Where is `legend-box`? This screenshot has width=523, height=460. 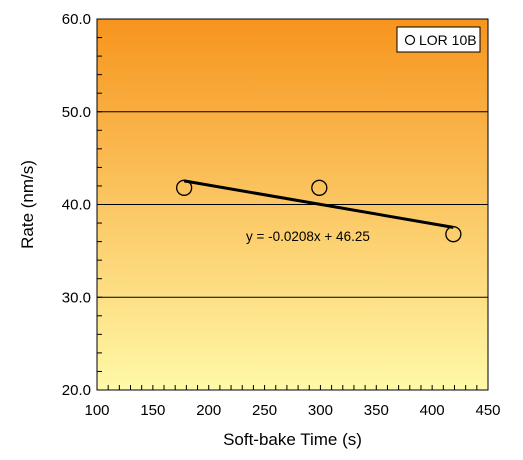 legend-box is located at coordinates (438, 39).